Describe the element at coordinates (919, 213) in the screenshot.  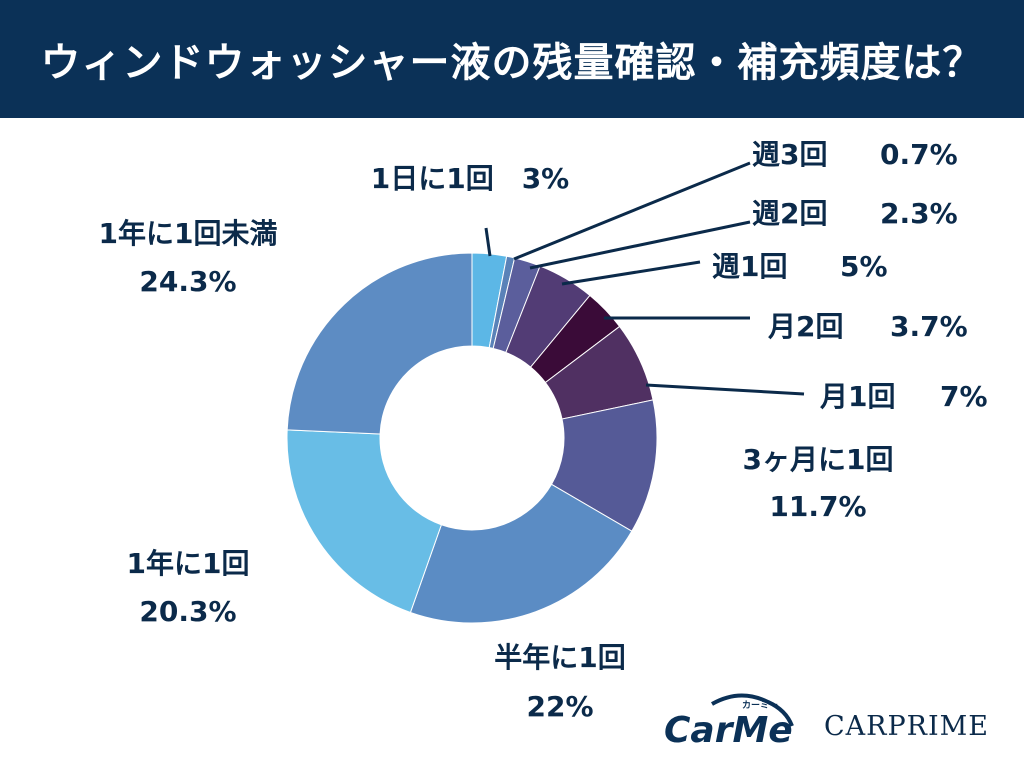
I see `slice-value-3: 2.3%` at that location.